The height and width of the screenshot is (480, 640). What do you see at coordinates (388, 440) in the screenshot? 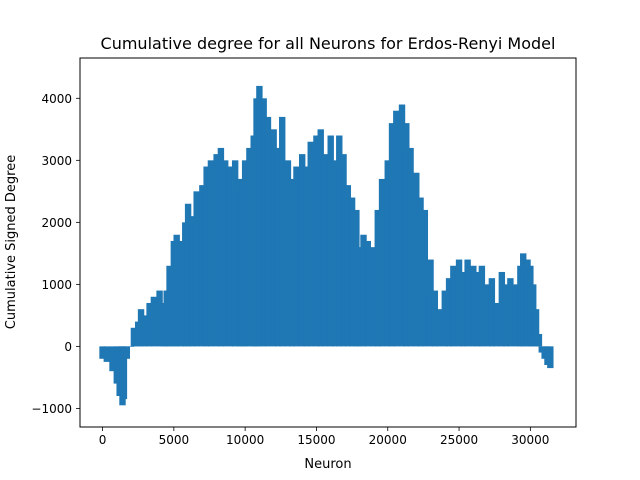
I see `x-tick-label: 20000` at bounding box center [388, 440].